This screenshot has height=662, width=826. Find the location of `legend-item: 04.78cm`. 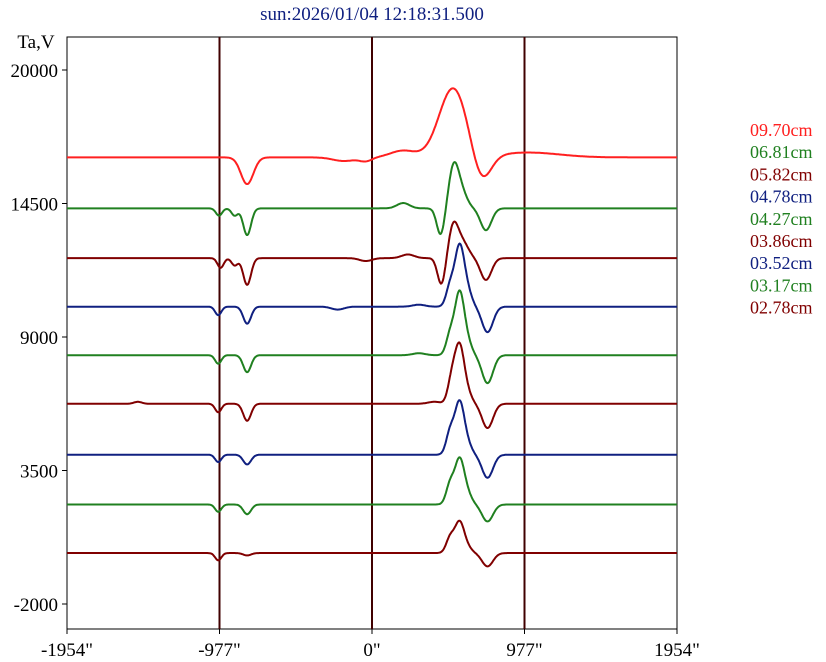

legend-item: 04.78cm is located at coordinates (781, 197).